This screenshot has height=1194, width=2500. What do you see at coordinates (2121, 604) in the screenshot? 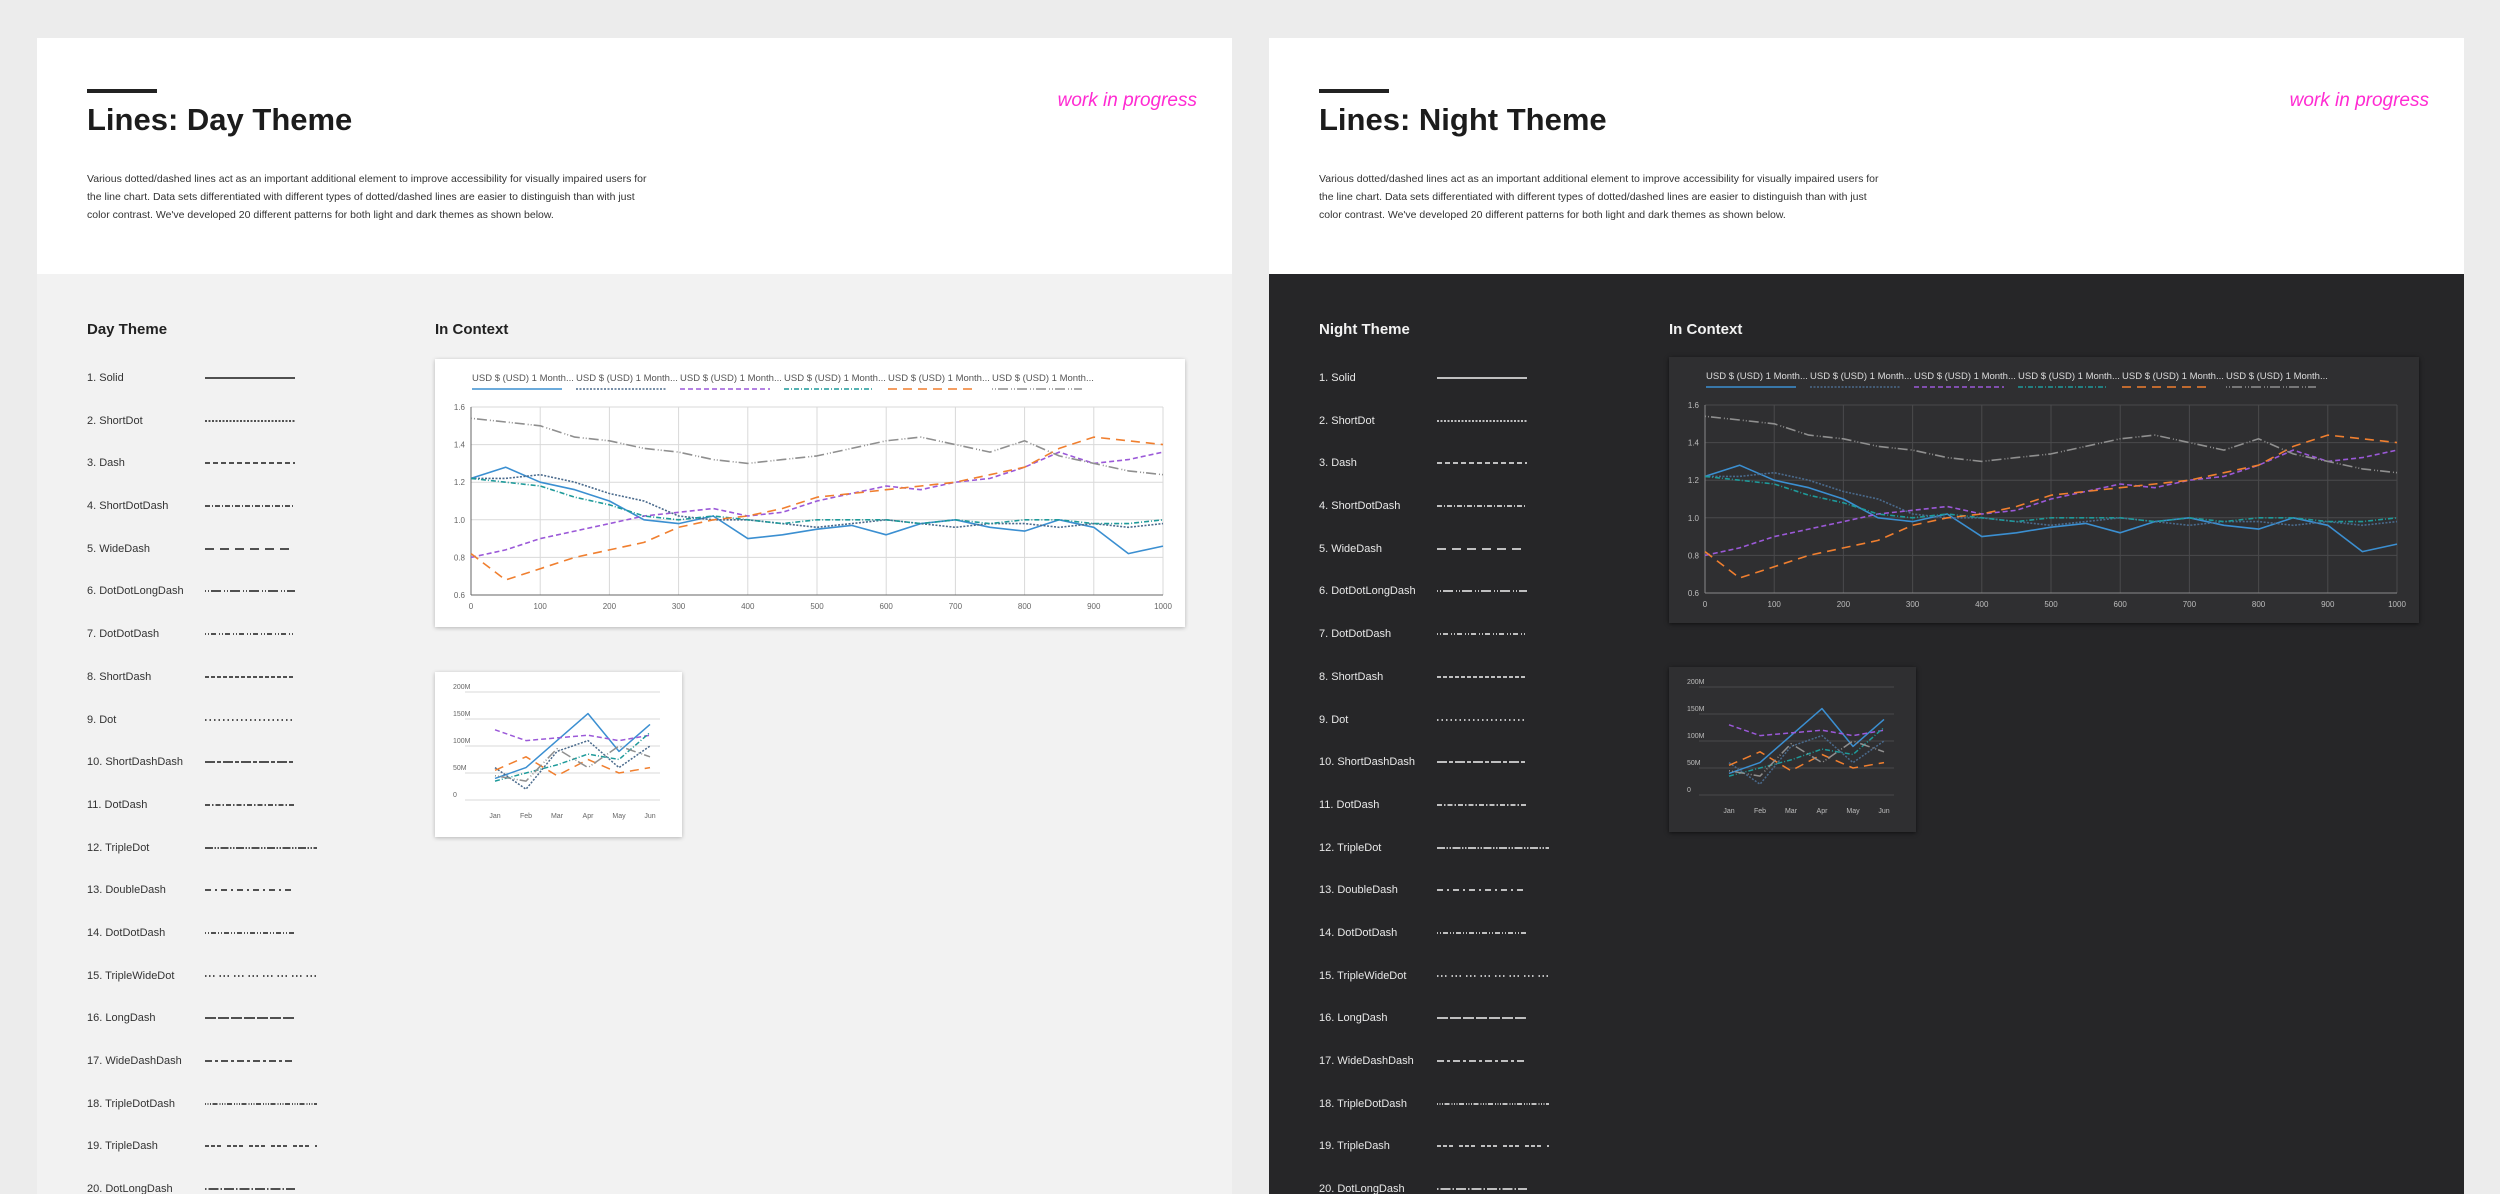
I see `x-tick-label: 600` at bounding box center [2121, 604].